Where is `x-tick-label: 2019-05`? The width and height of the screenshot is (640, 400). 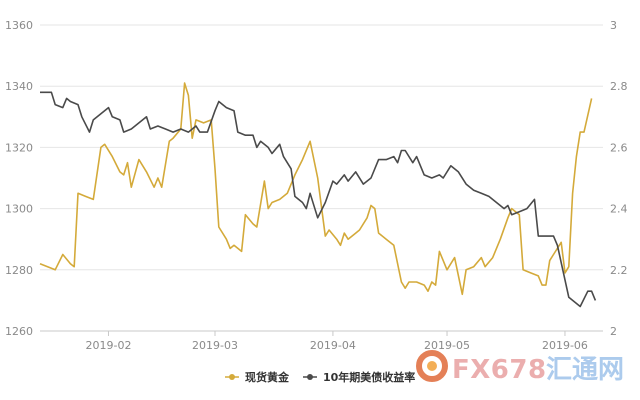
x-tick-label: 2019-05 is located at coordinates (447, 345).